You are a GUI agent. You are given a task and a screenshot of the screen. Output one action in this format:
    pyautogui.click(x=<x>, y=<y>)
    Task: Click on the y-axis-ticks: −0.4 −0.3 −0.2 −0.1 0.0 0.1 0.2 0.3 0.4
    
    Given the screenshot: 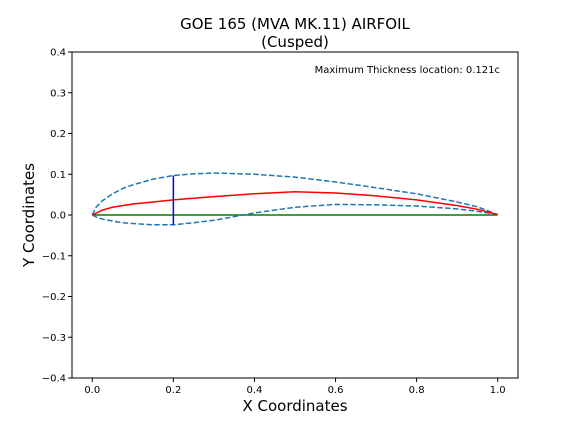 What is the action you would take?
    pyautogui.click(x=57, y=216)
    